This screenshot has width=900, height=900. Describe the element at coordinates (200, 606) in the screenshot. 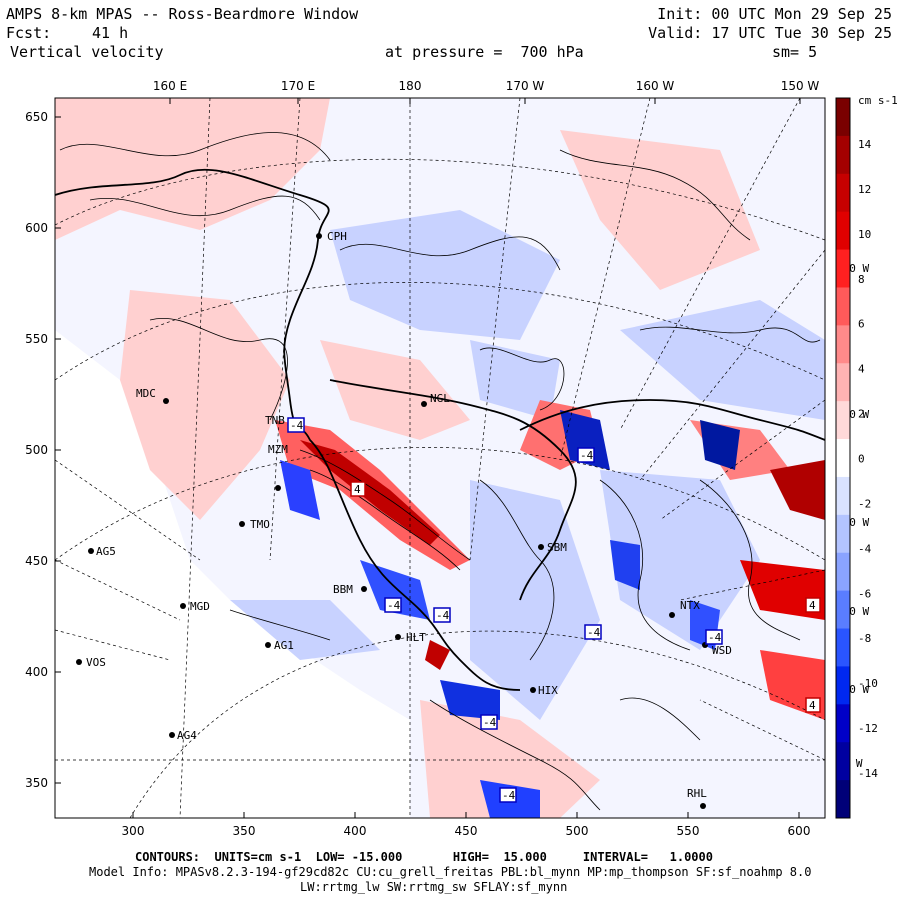

I see `station-mgd: MGD` at that location.